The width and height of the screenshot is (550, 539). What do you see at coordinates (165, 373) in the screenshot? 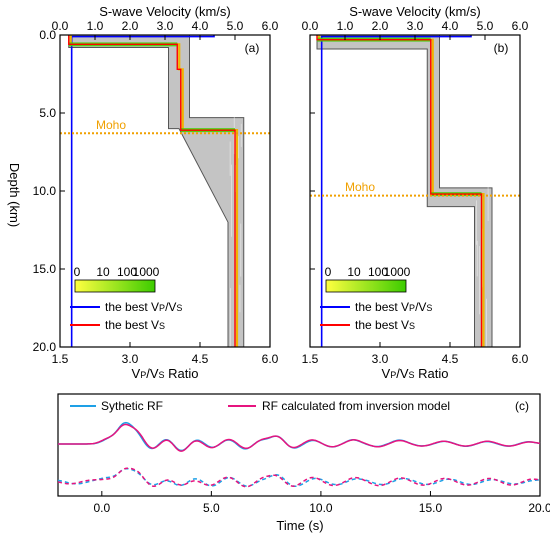
I see `panel-a-bottom-axis-label: VP/VS Ratio` at bounding box center [165, 373].